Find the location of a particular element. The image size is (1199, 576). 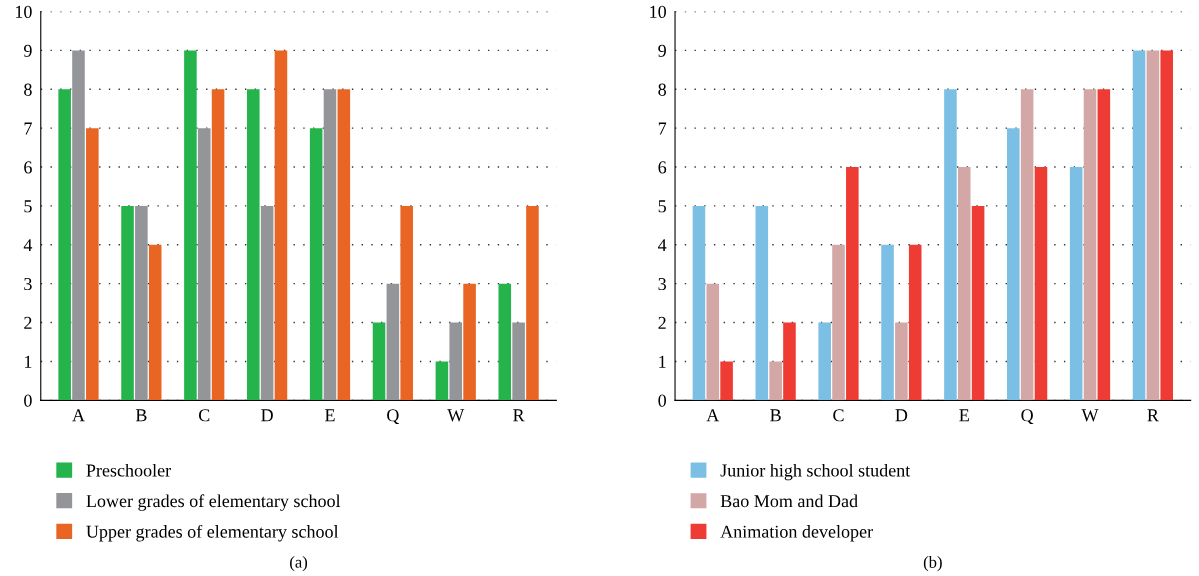

text: (a) is located at coordinates (299, 564).